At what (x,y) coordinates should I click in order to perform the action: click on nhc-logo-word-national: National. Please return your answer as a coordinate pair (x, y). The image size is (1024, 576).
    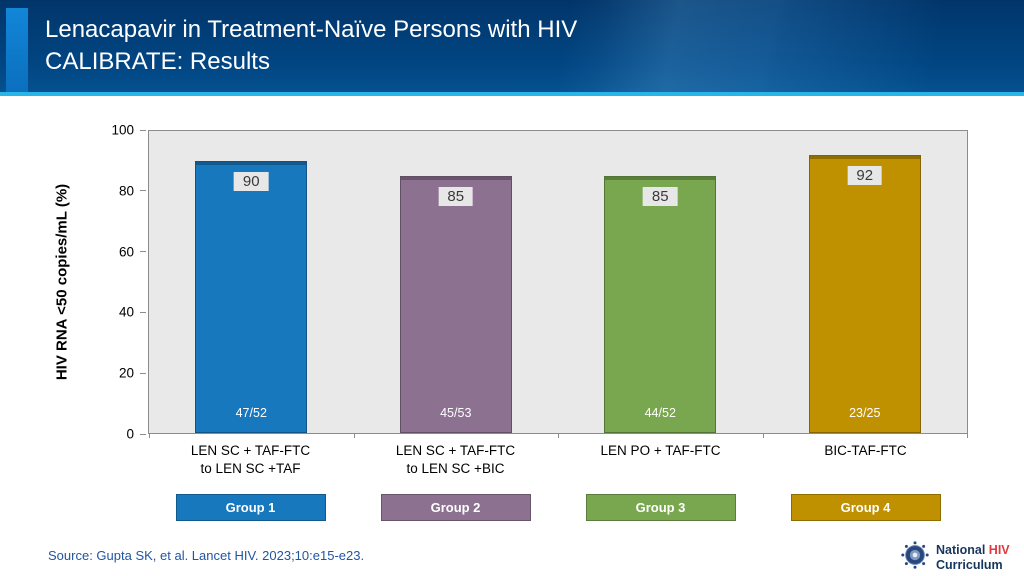
    Looking at the image, I should click on (961, 549).